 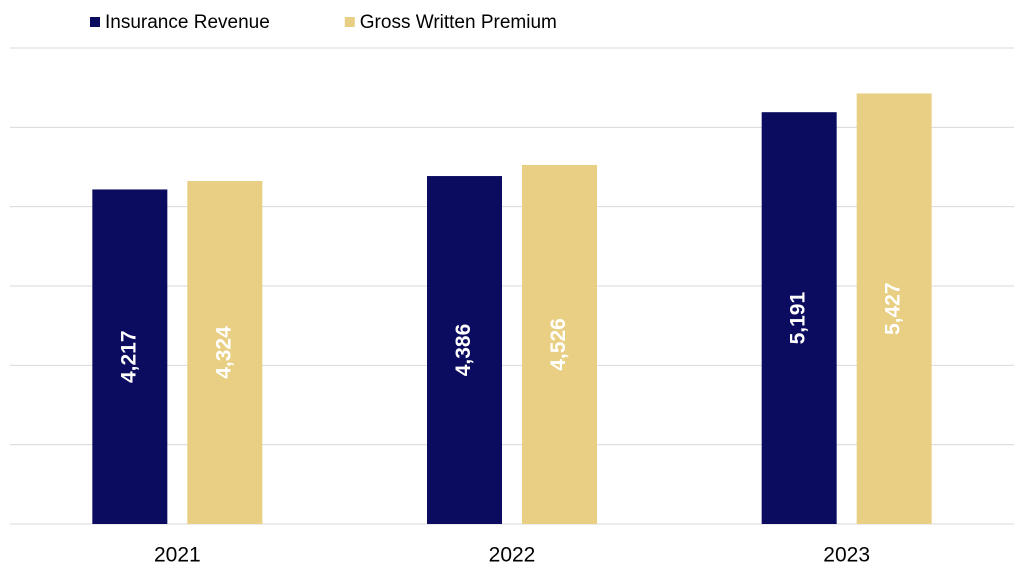 What do you see at coordinates (187, 22) in the screenshot?
I see `legend-label: Insurance Revenue` at bounding box center [187, 22].